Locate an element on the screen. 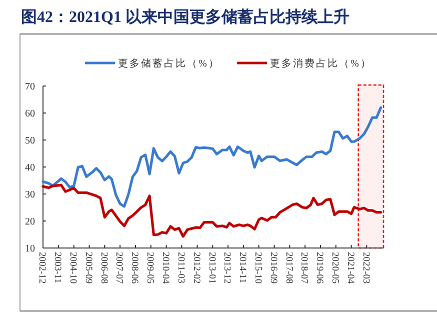 Image resolution: width=437 pixels, height=336 pixels. x-tick-label: 2011-03 is located at coordinates (180, 268).